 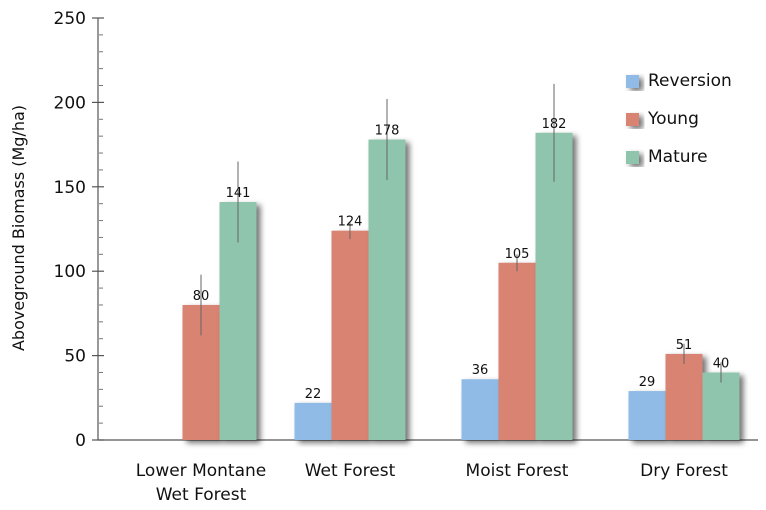 I want to click on data-label: 29, so click(x=647, y=382).